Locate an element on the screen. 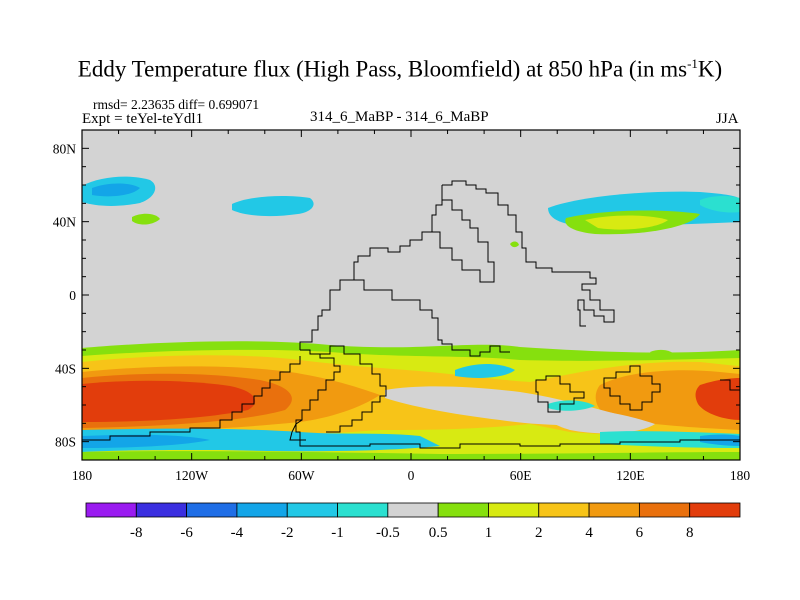 The width and height of the screenshot is (800, 600). x-axis-labels: 180 120W 60W 0 60E 120E 180 is located at coordinates (411, 475).